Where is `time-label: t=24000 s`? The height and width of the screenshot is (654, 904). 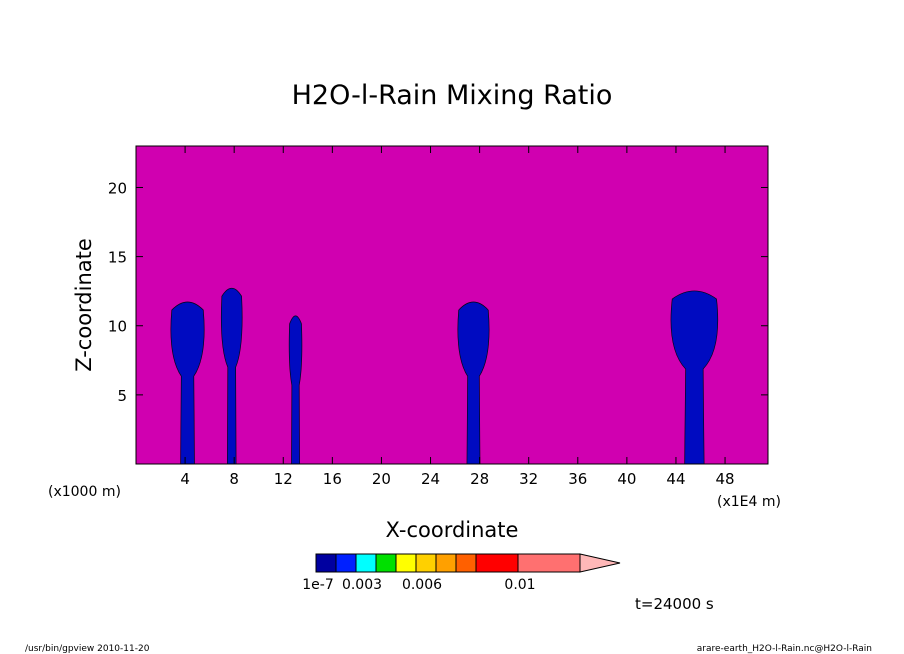
time-label: t=24000 s is located at coordinates (674, 604).